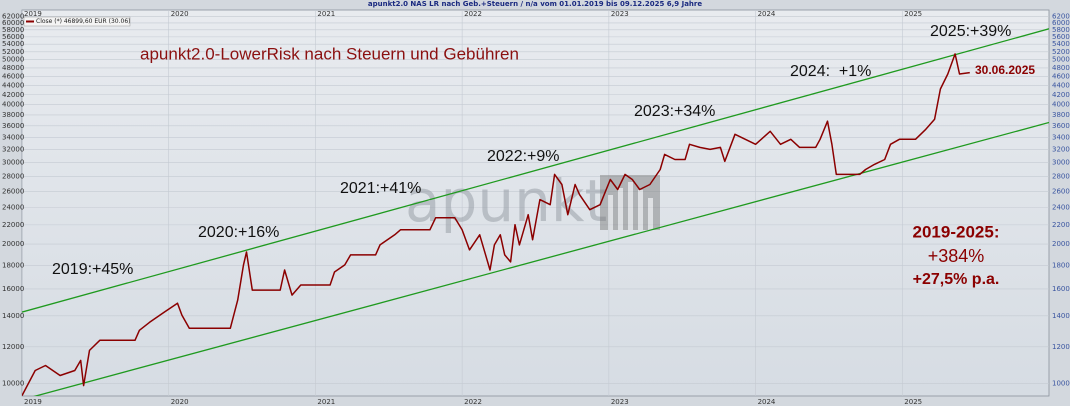 This screenshot has height=406, width=1070. Describe the element at coordinates (13, 225) in the screenshot. I see `y-tick-label: 22000` at that location.